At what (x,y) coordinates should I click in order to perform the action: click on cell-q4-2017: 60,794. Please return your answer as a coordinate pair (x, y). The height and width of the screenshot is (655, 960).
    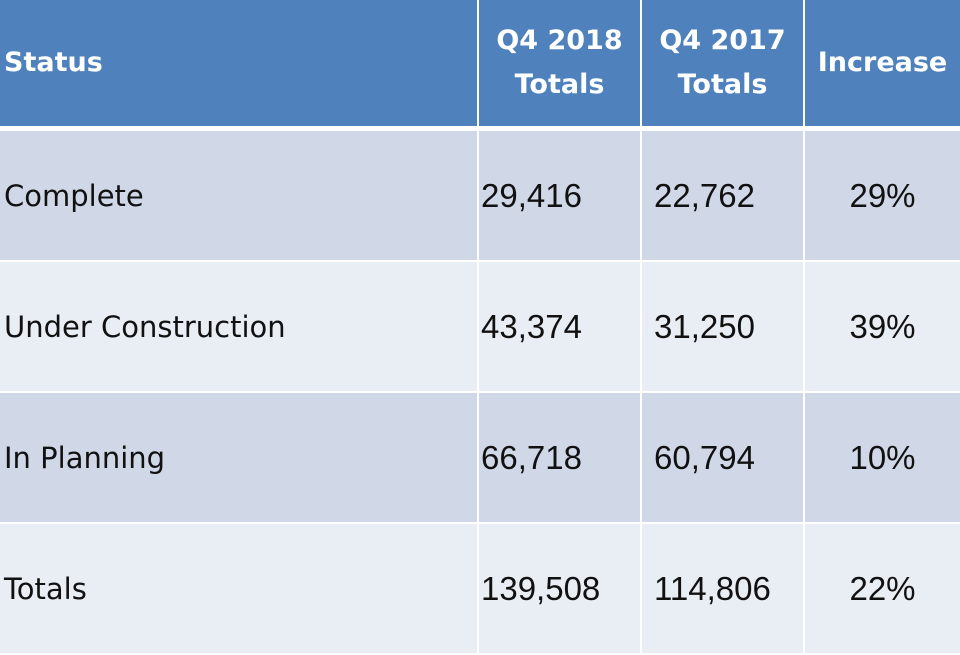
    Looking at the image, I should click on (723, 458).